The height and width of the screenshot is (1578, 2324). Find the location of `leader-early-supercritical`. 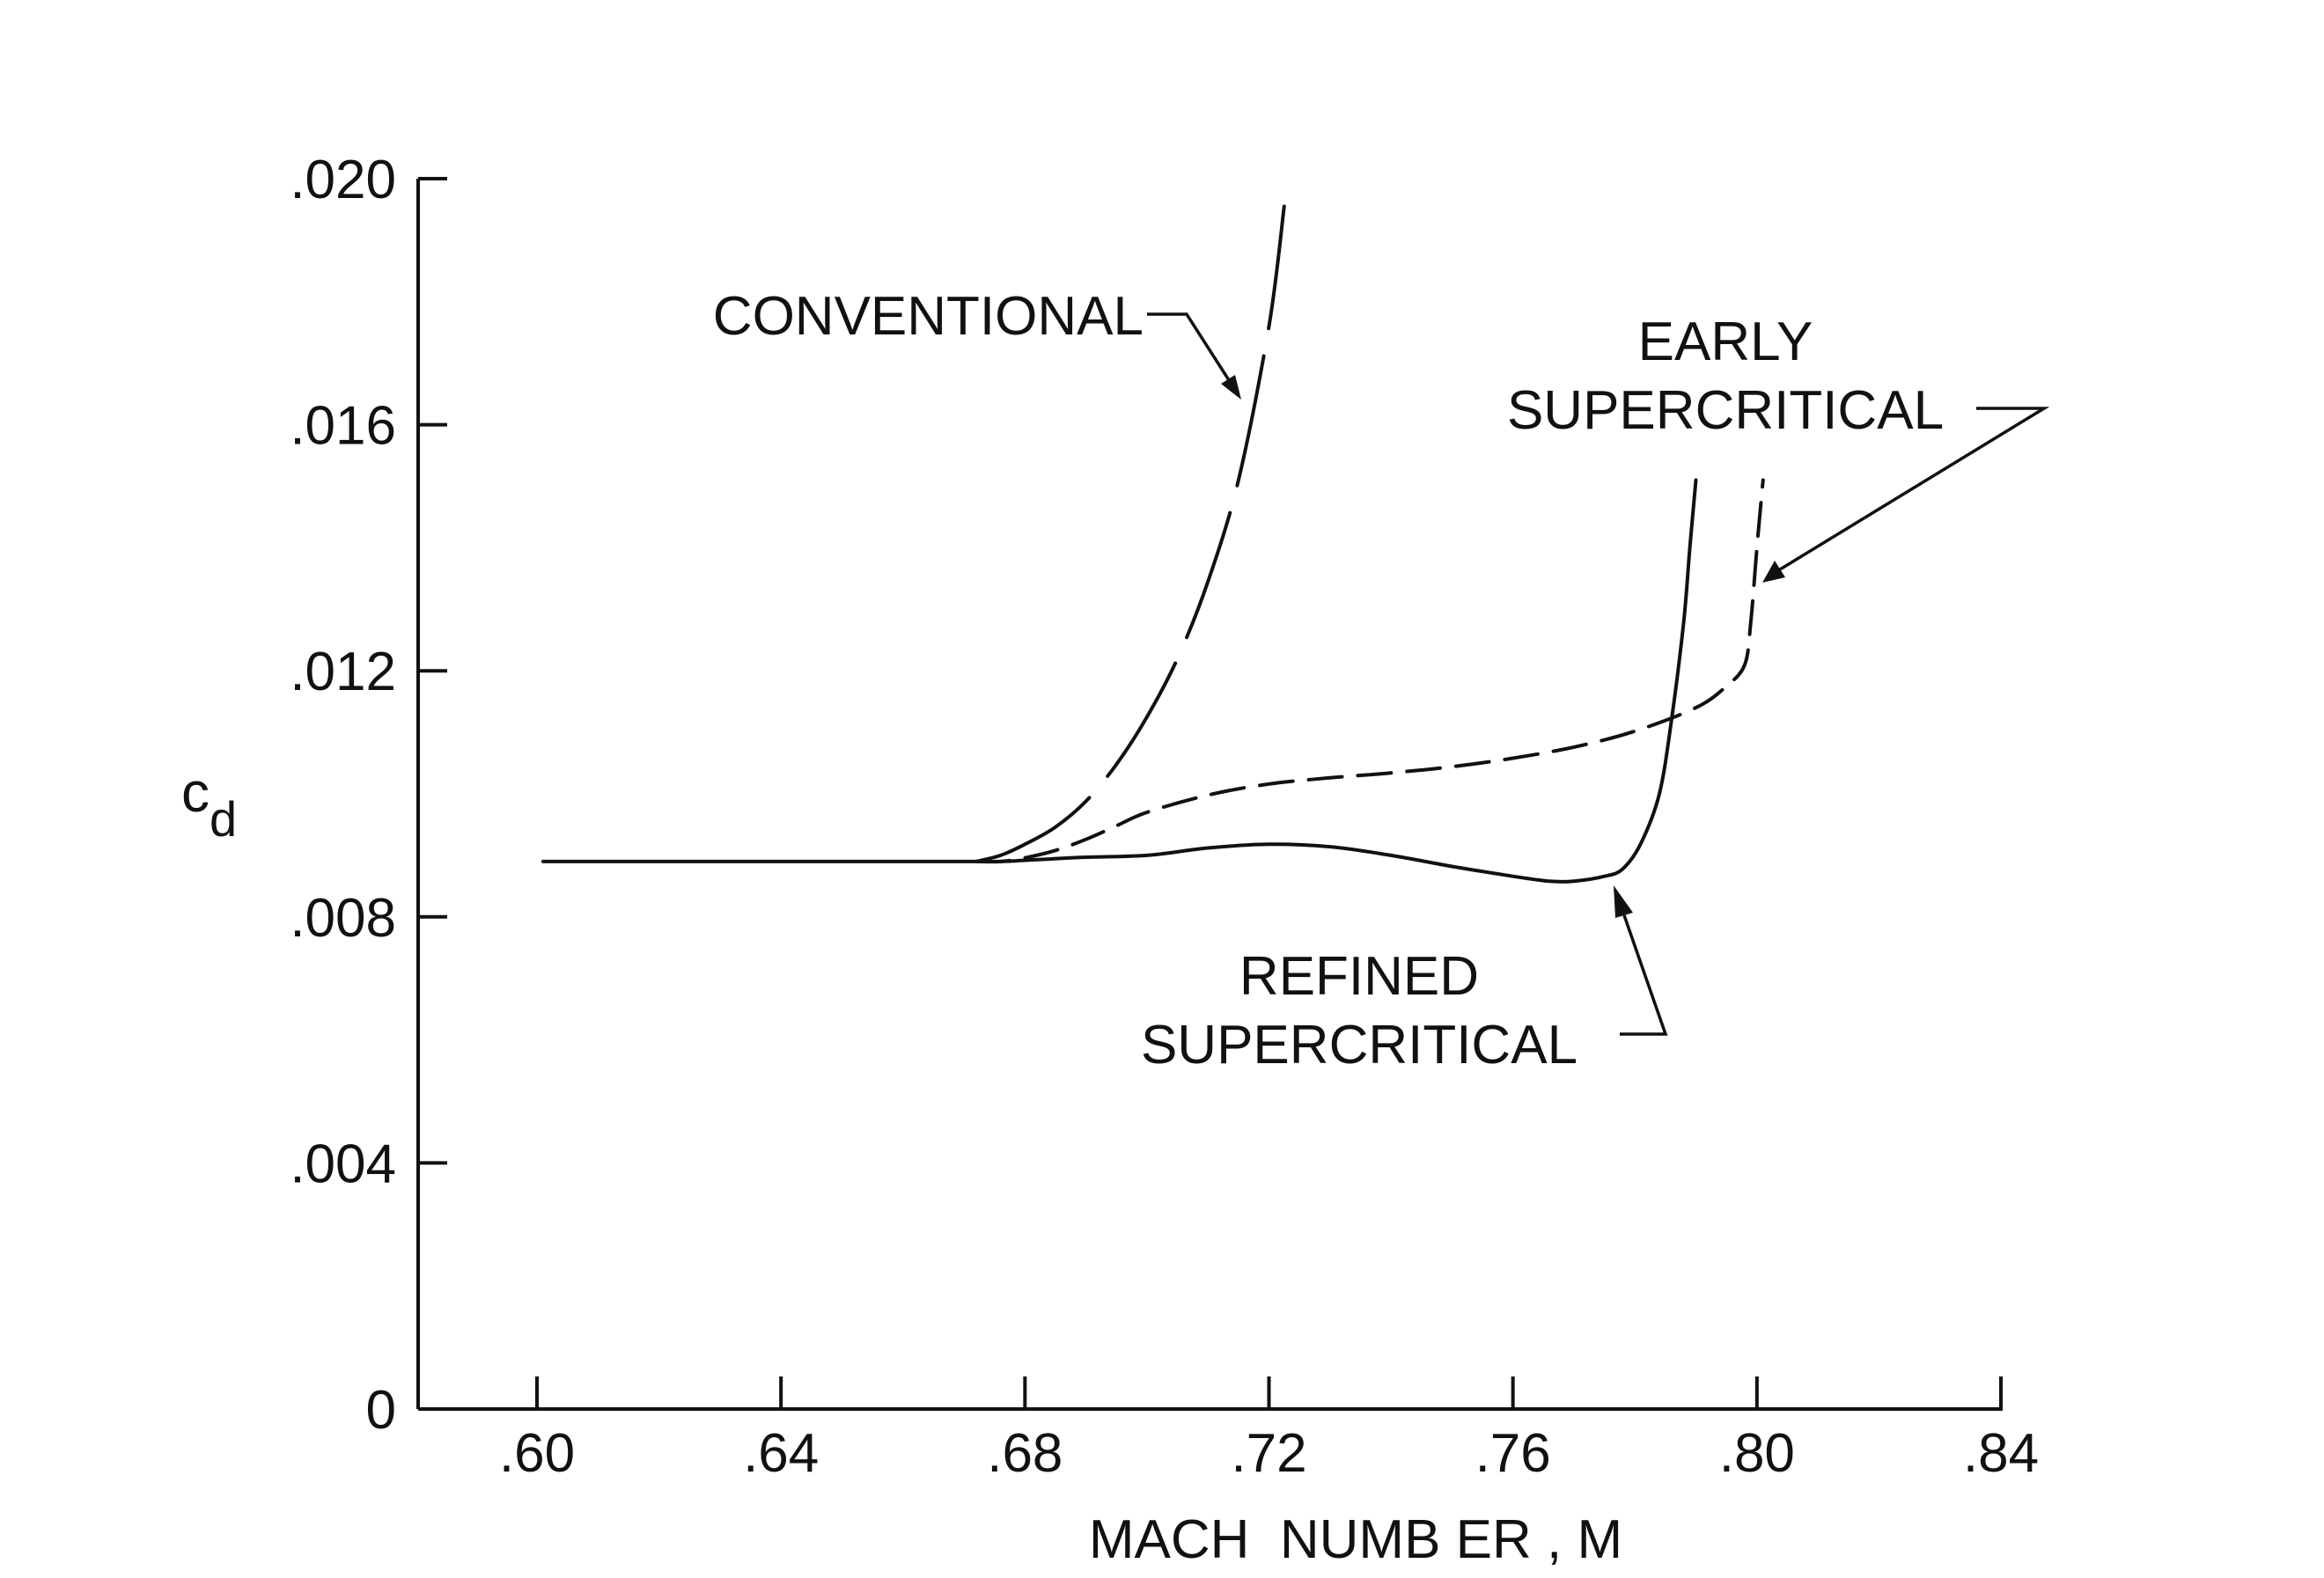

leader-early-supercritical is located at coordinates (1914, 489).